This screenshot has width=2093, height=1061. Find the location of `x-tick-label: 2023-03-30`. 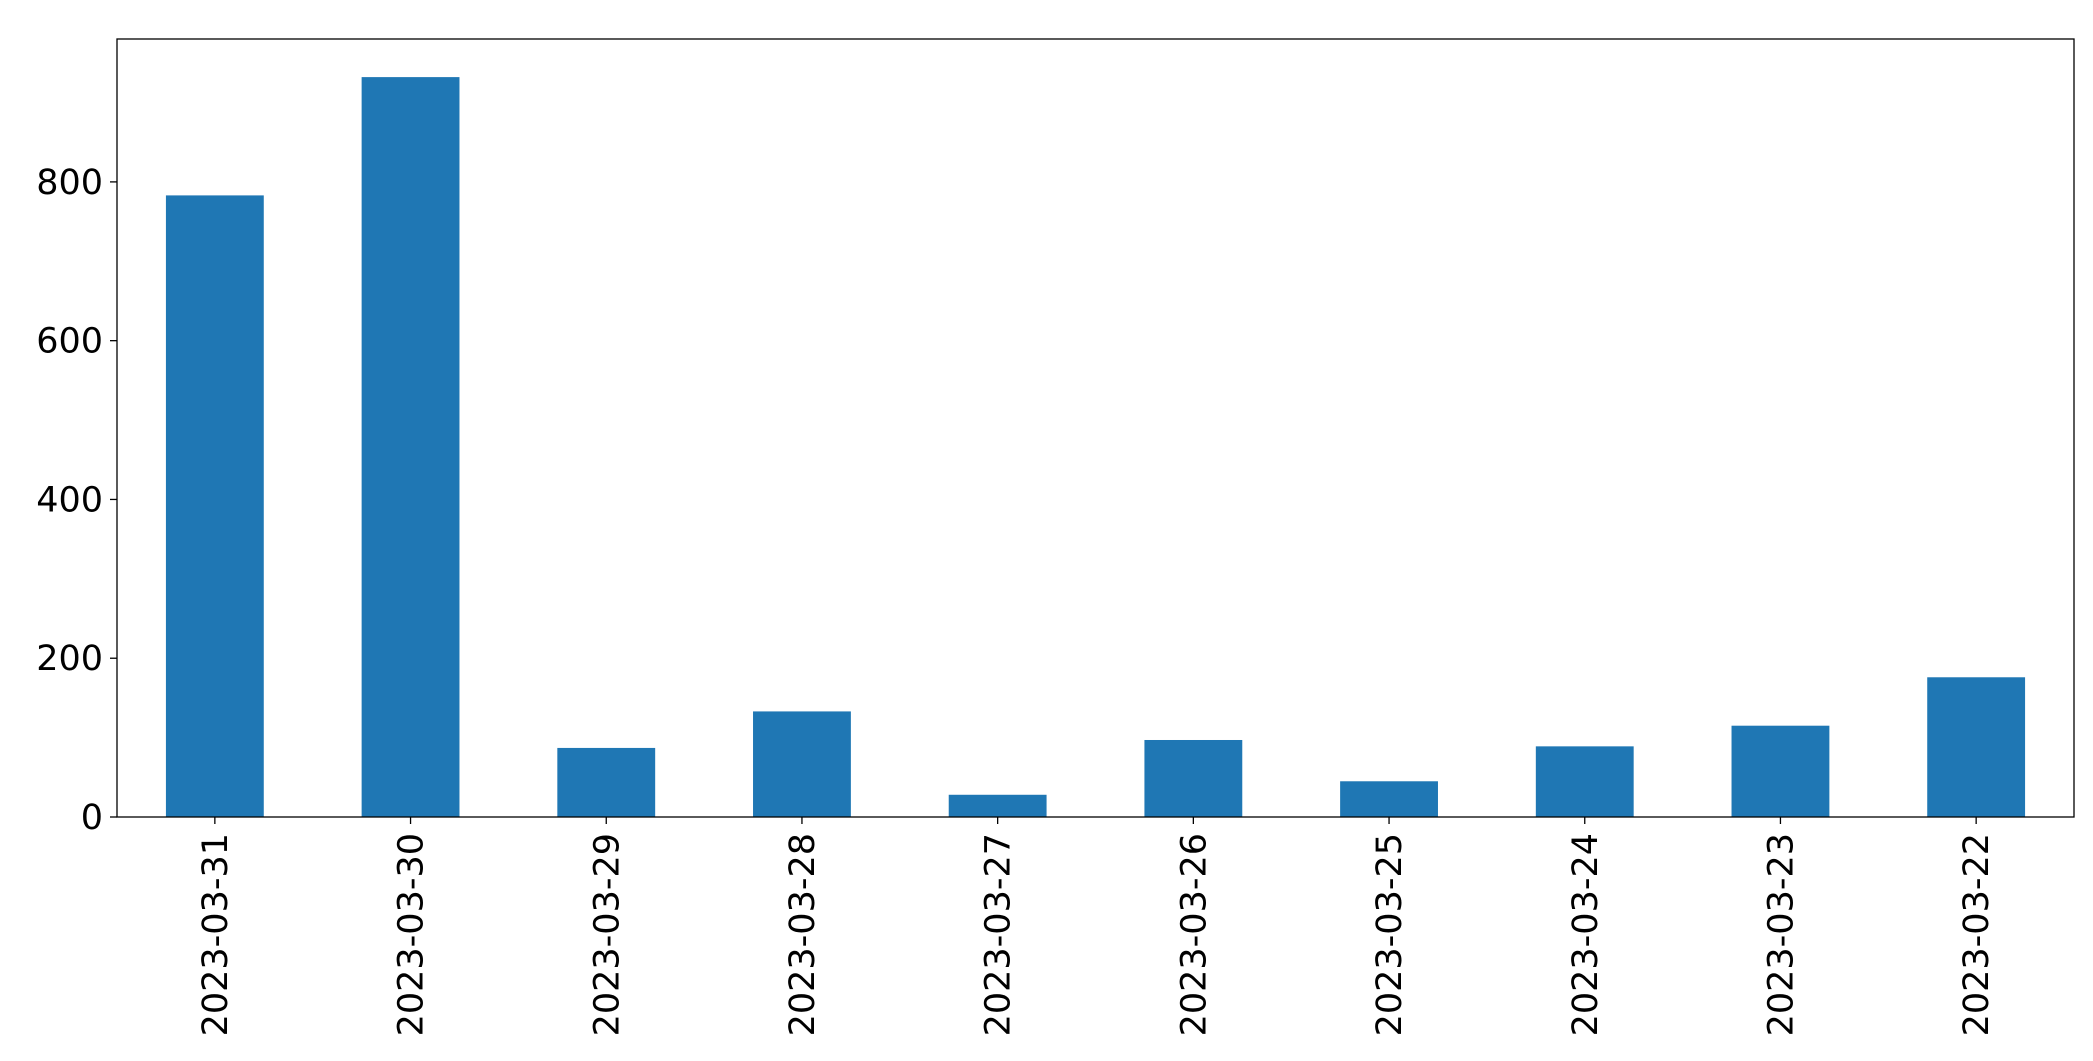

x-tick-label: 2023-03-30 is located at coordinates (412, 934).